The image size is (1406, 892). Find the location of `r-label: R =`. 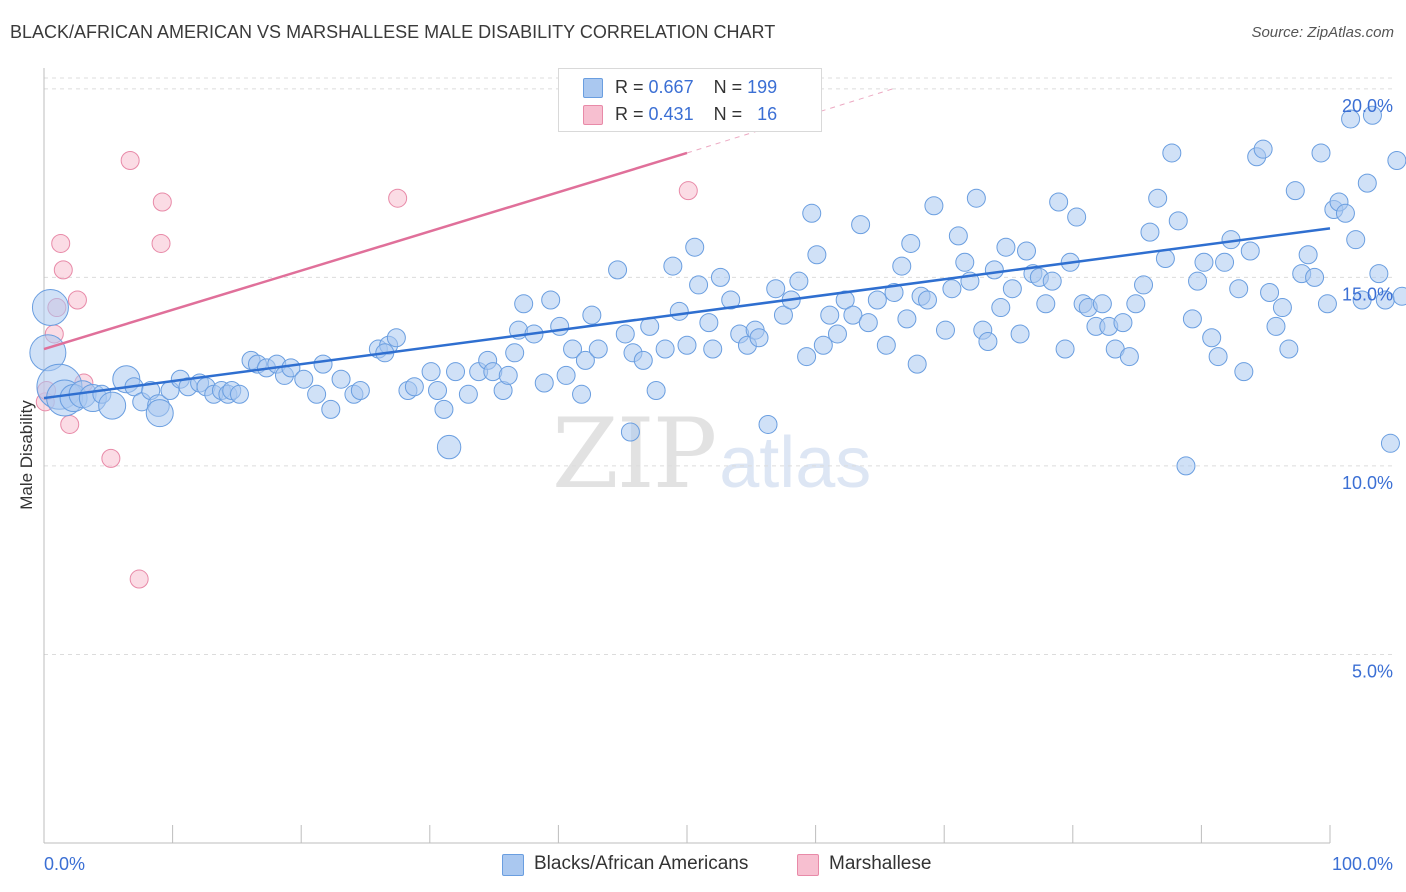

r-label: R = is located at coordinates (629, 87).